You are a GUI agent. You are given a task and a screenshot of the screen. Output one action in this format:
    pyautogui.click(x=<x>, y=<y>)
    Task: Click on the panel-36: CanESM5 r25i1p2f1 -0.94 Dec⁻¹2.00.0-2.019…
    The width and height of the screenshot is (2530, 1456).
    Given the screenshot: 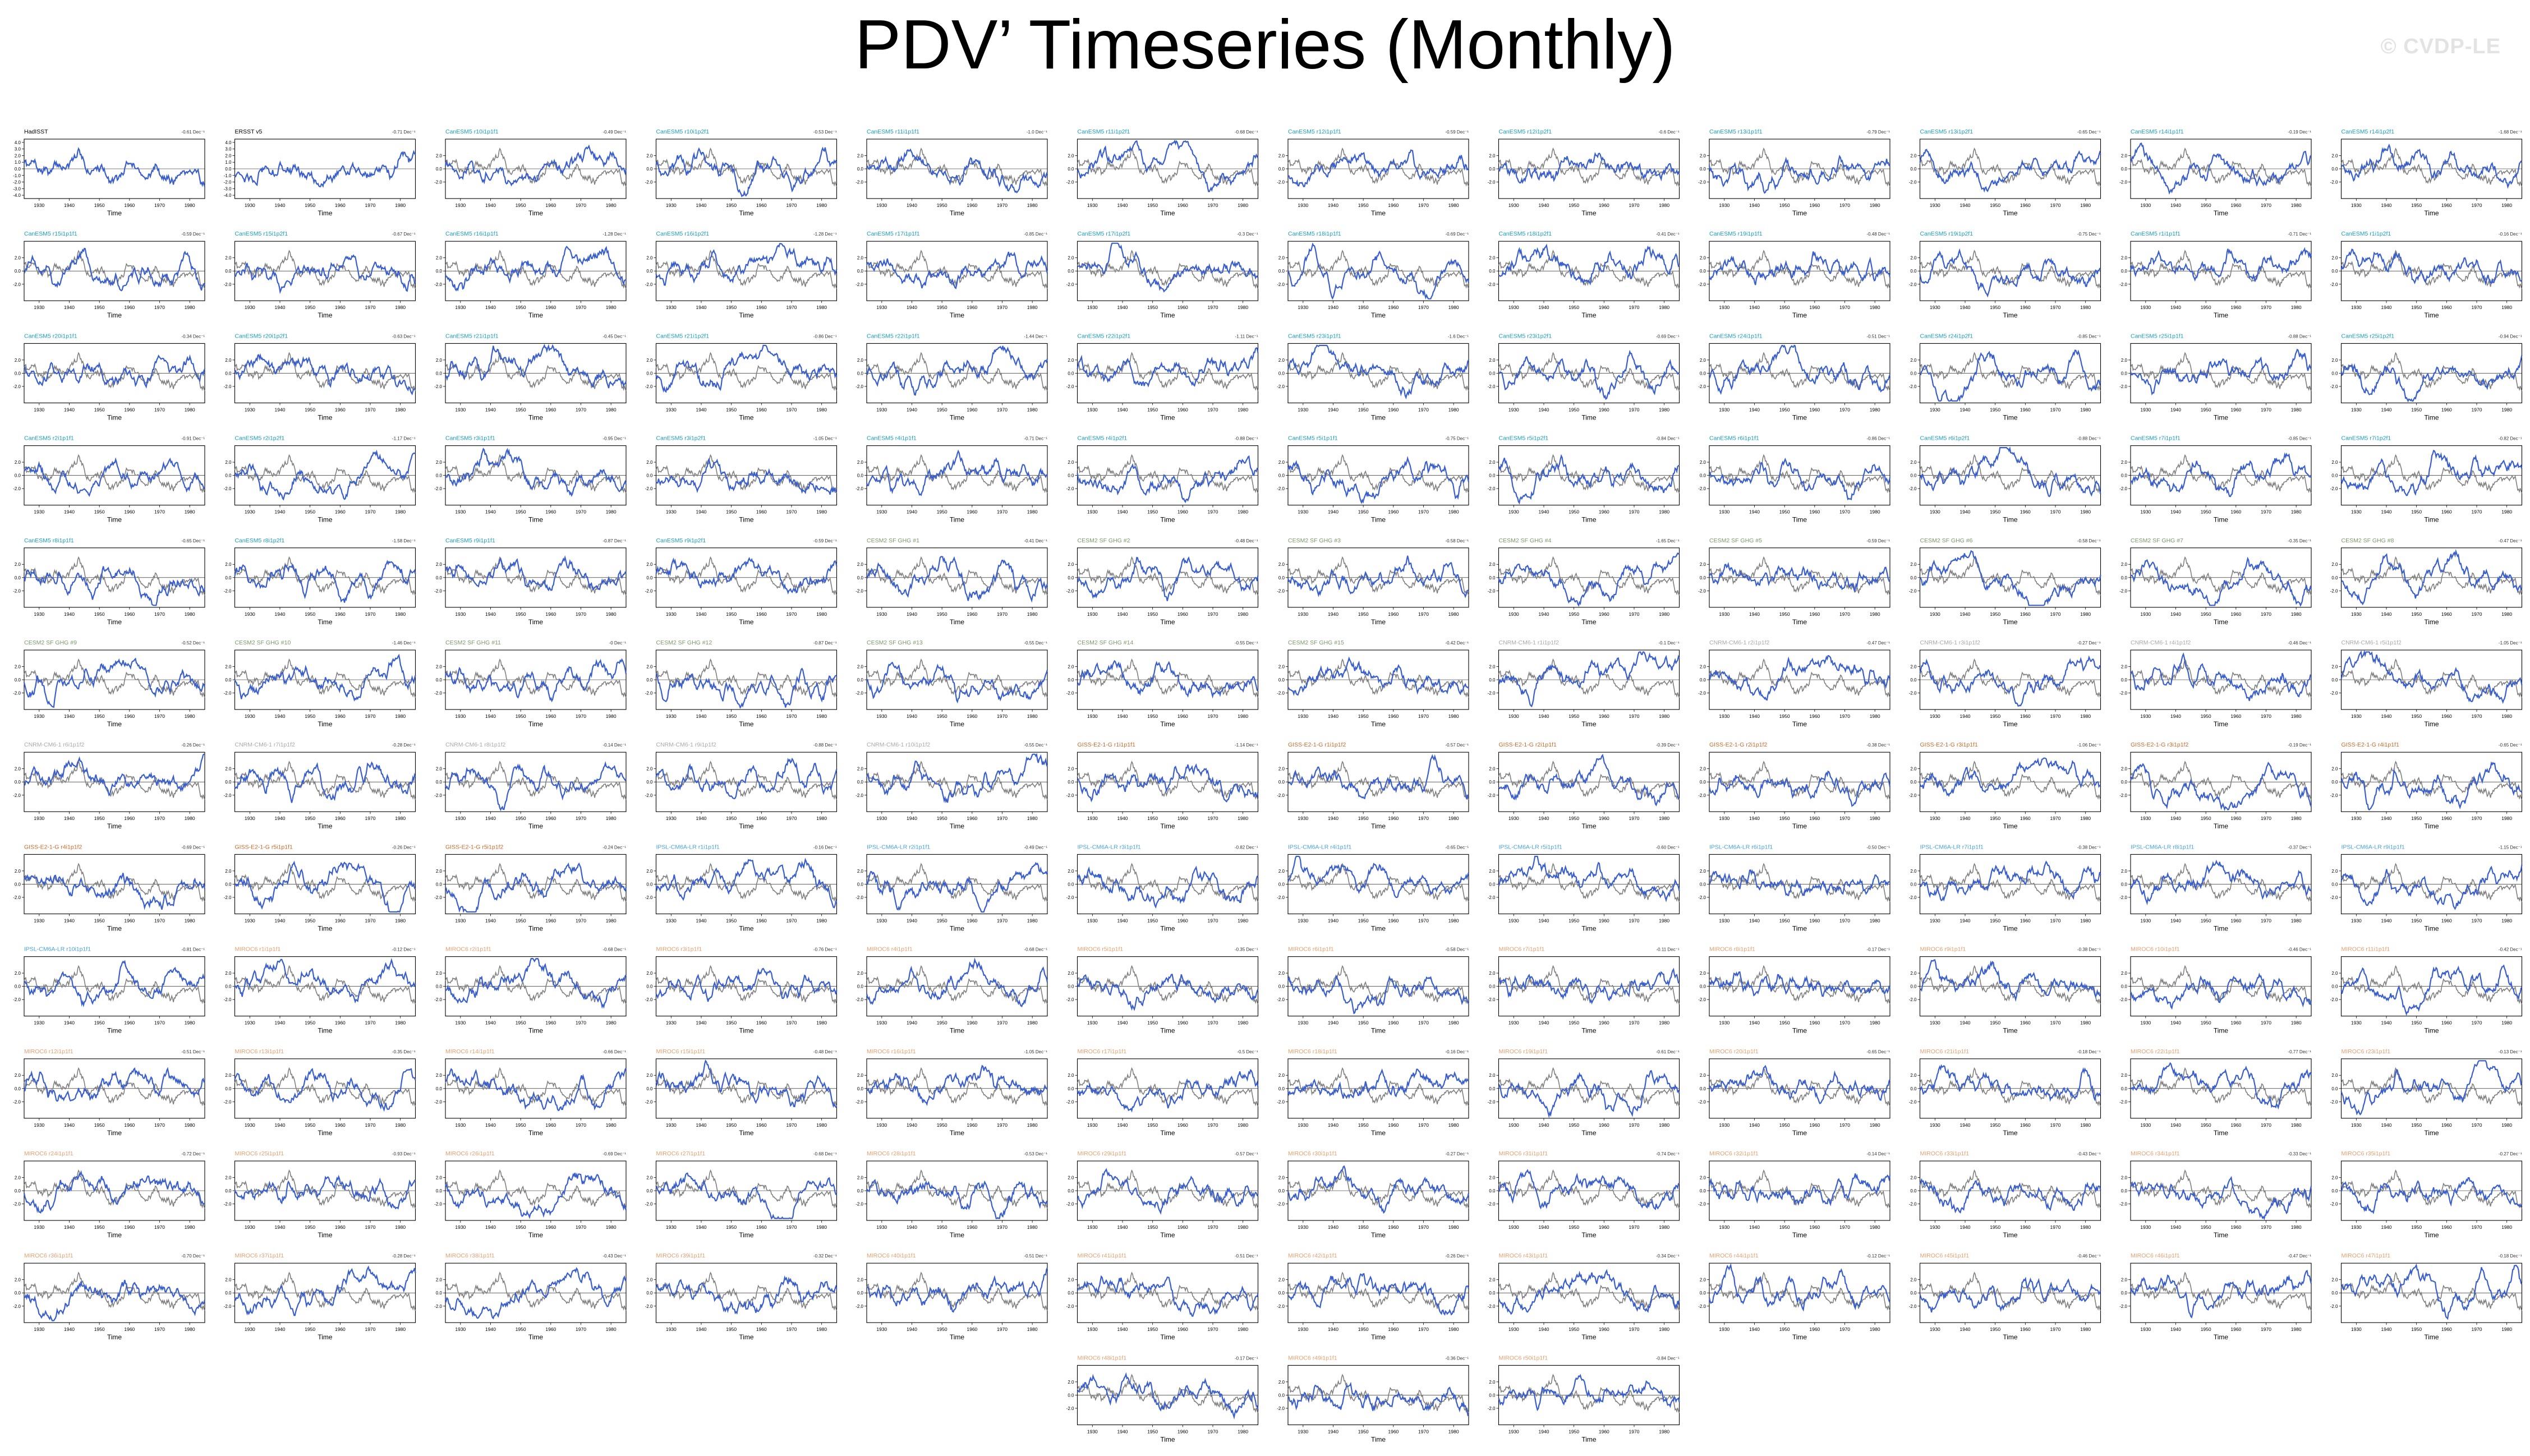 What is the action you would take?
    pyautogui.click(x=2427, y=377)
    